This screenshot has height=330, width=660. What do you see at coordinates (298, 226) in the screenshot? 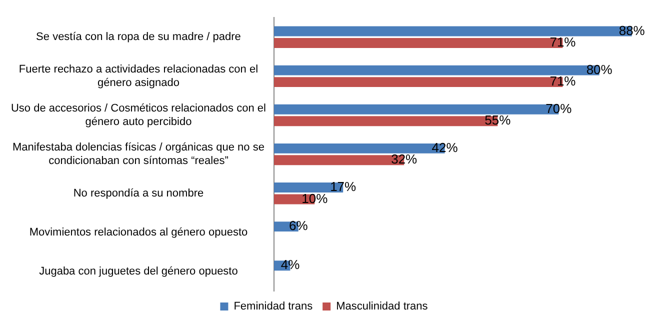
I see `data-label: 6%` at bounding box center [298, 226].